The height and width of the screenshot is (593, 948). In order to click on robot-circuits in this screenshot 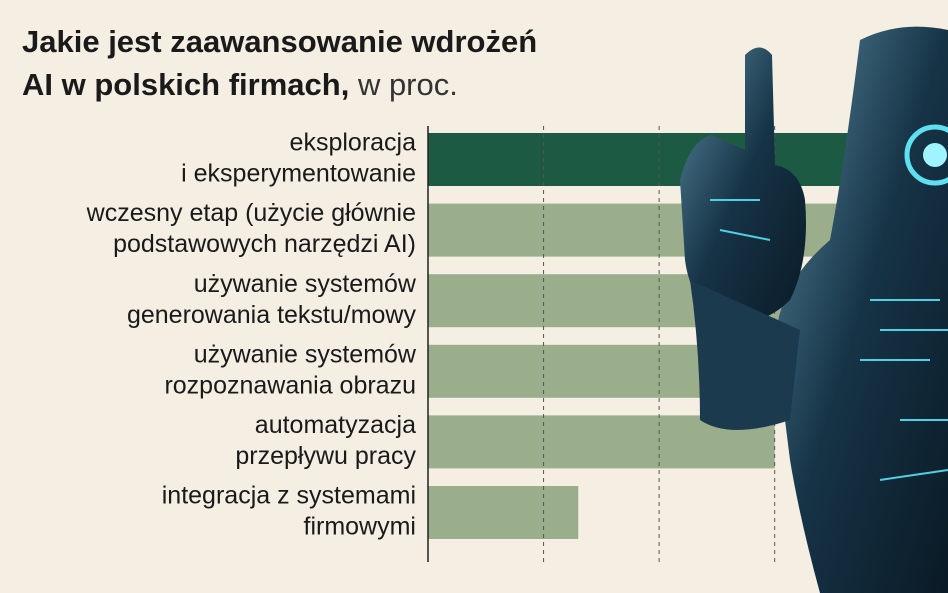, I will do `click(829, 340)`.